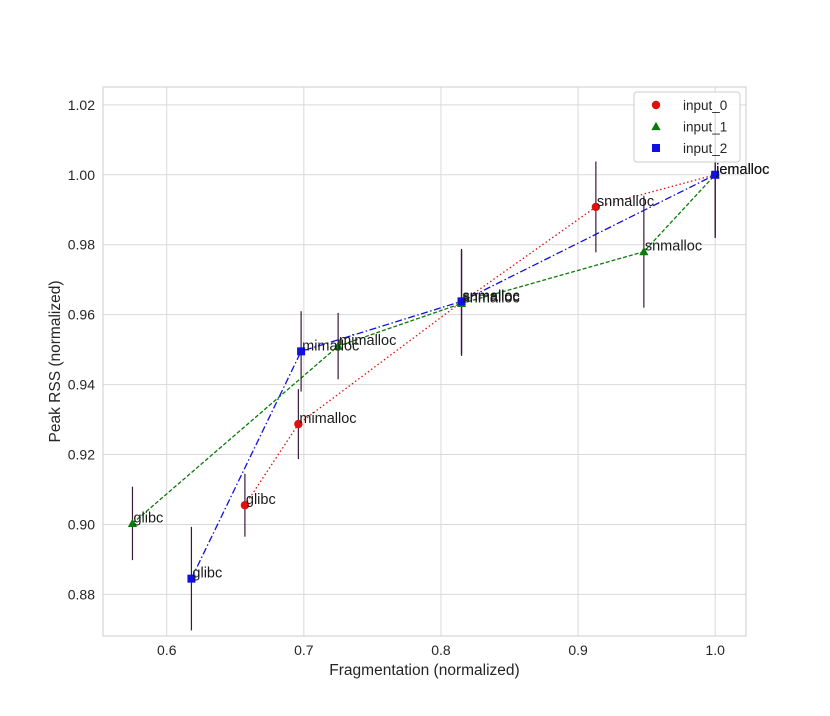 The height and width of the screenshot is (716, 830). What do you see at coordinates (81, 350) in the screenshot?
I see `y-tick-labels: 0.88 0.90 0.92 0.94 0.96 0.98 1.00 1.02` at bounding box center [81, 350].